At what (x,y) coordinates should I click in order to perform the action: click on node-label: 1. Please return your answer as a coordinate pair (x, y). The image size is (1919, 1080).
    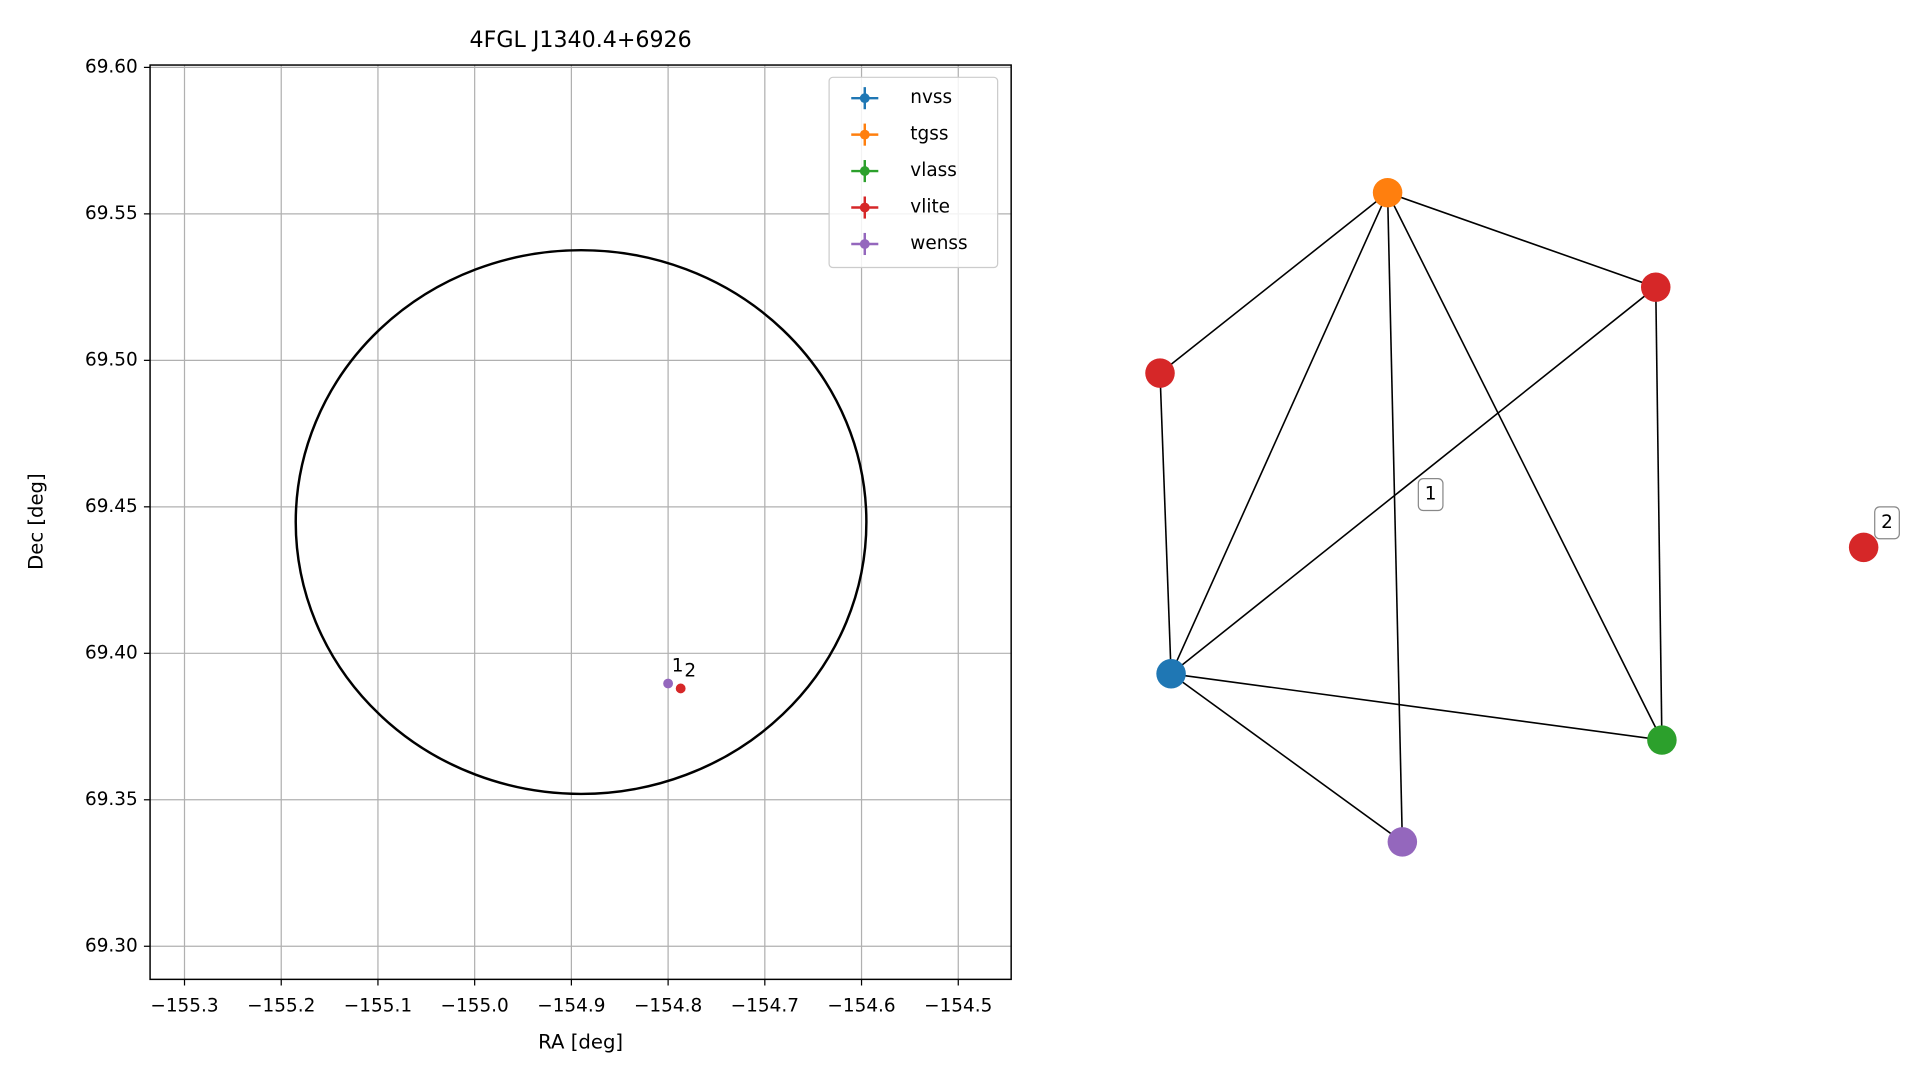
    Looking at the image, I should click on (1431, 494).